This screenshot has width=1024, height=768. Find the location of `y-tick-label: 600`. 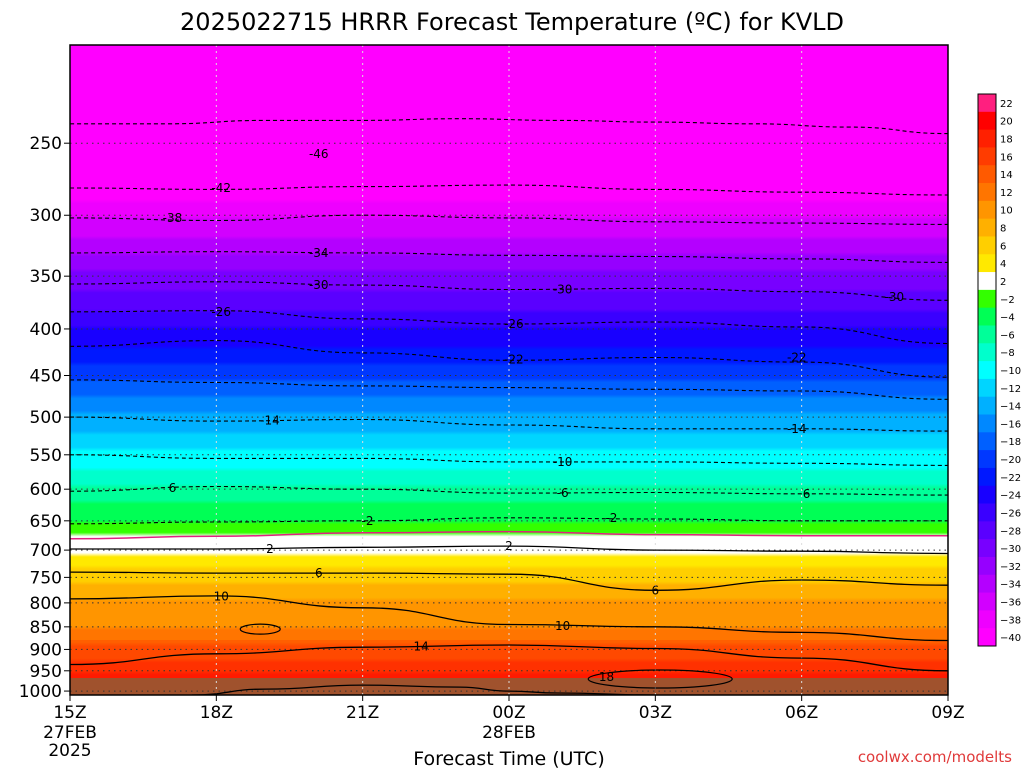

y-tick-label: 600 is located at coordinates (46, 490).